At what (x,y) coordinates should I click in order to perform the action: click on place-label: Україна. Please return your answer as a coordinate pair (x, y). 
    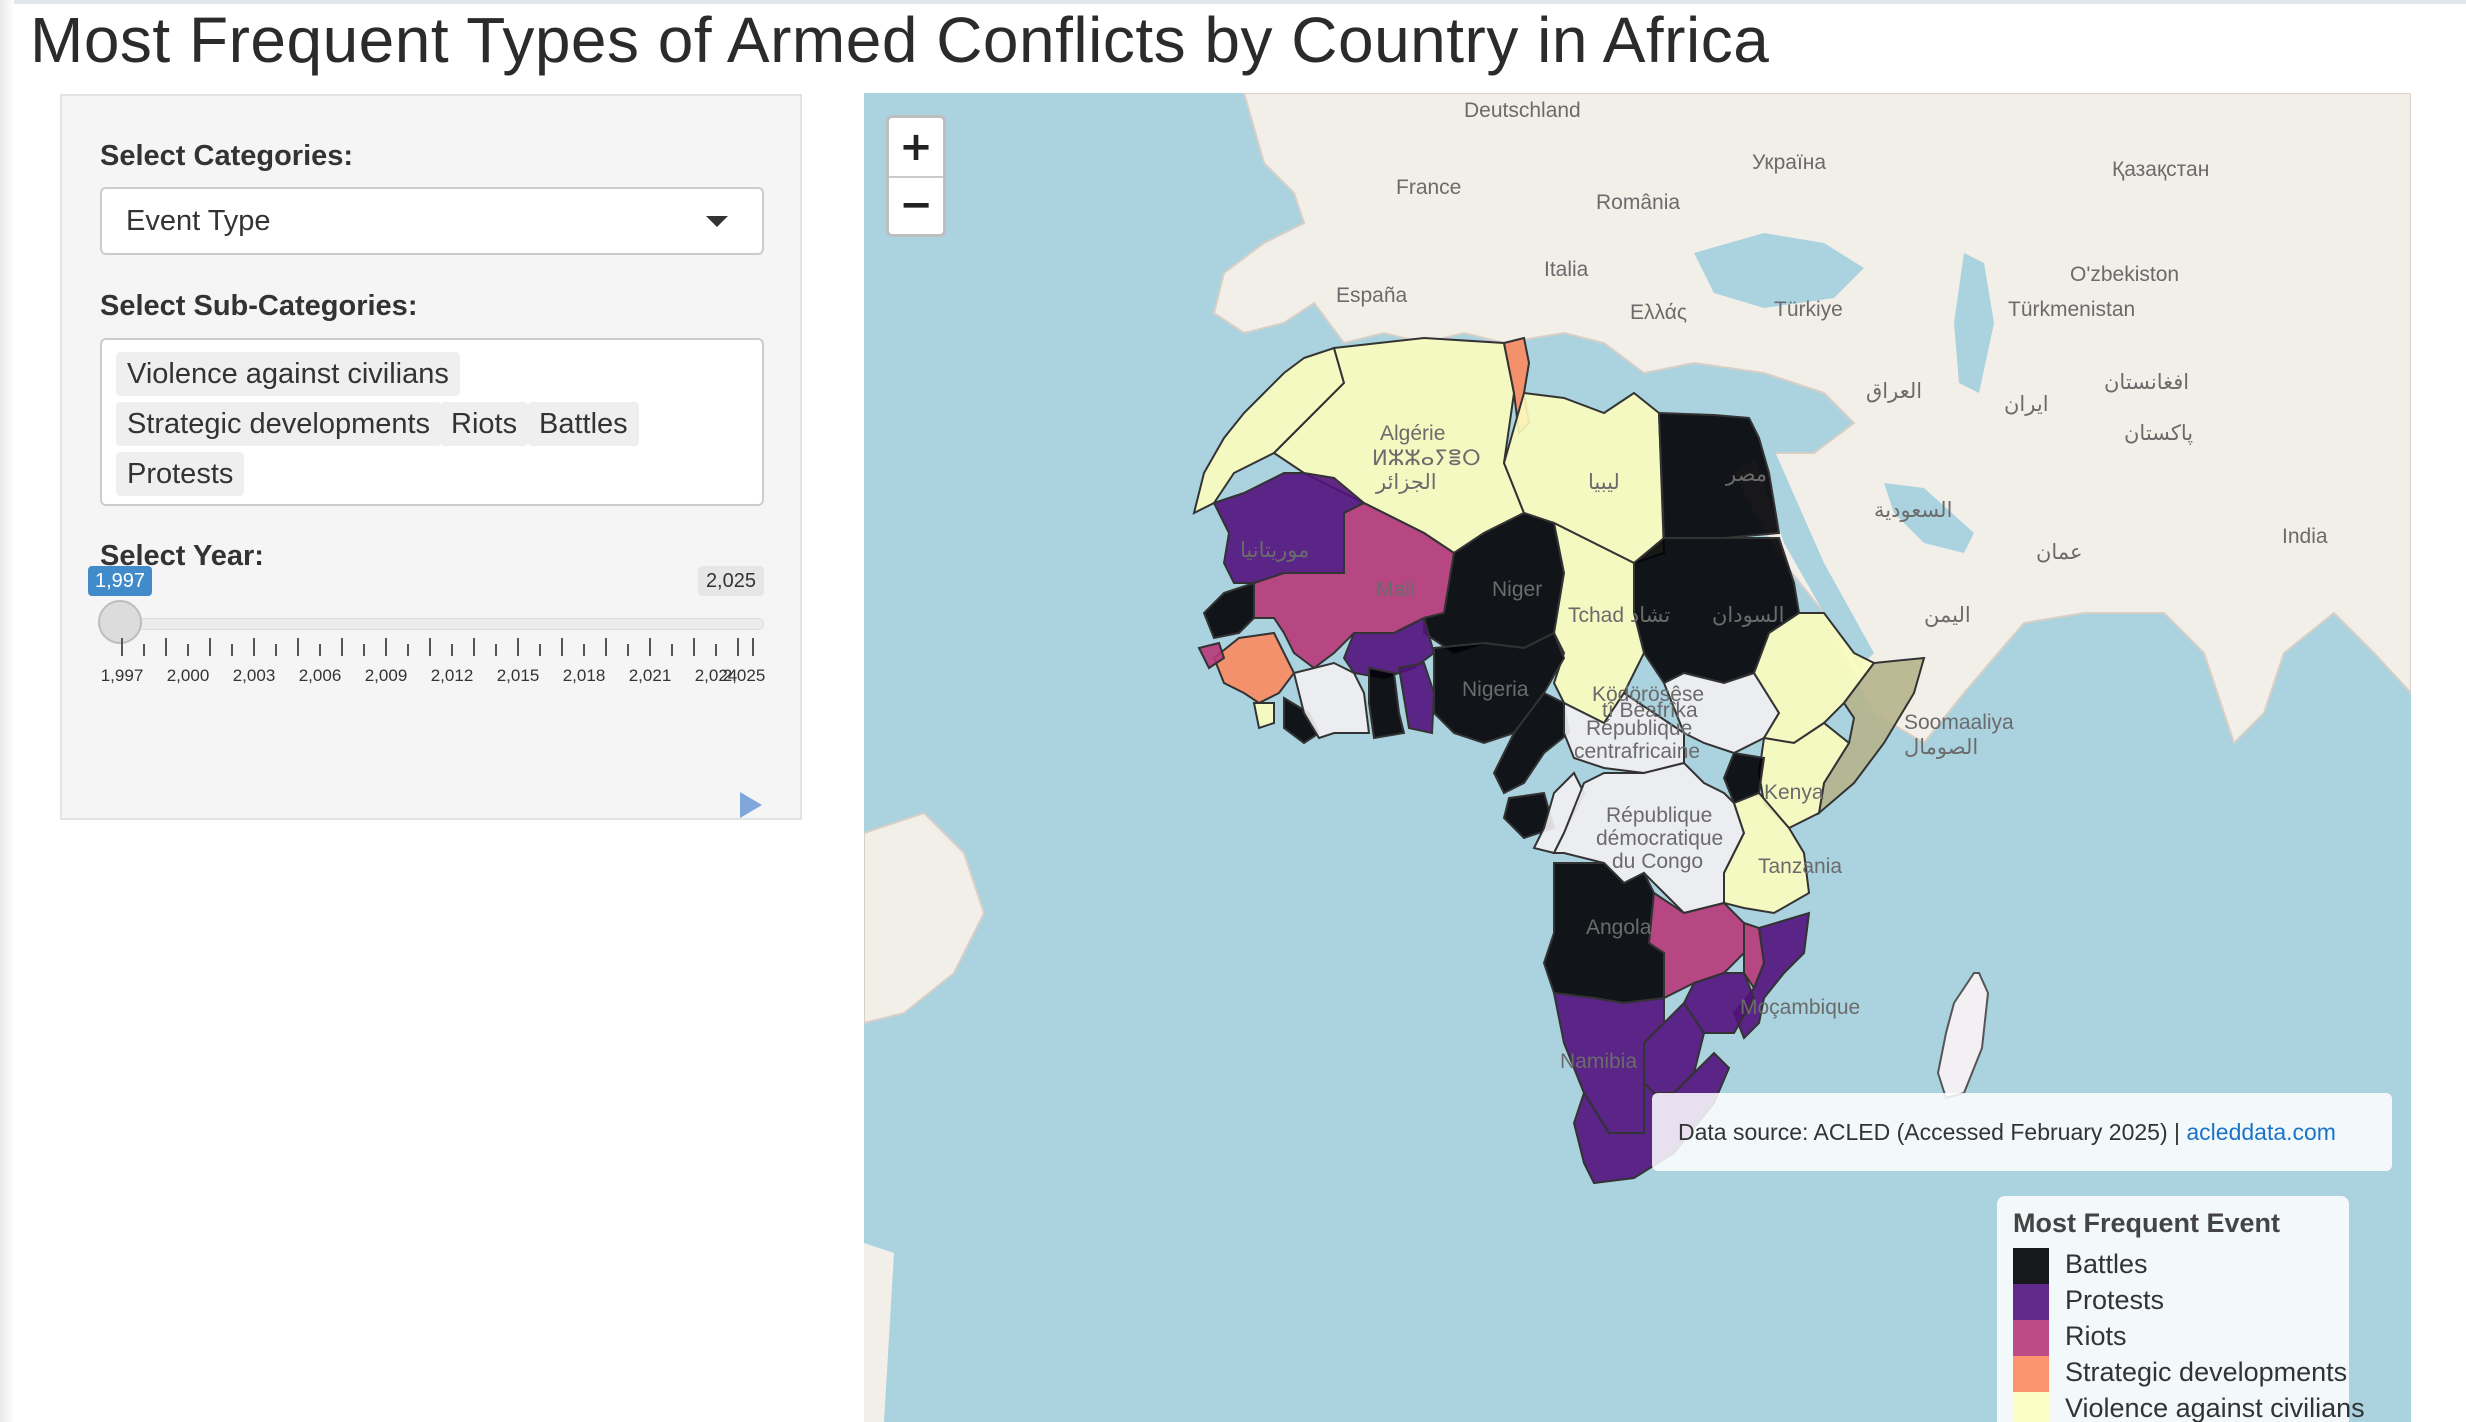
    Looking at the image, I should click on (1789, 162).